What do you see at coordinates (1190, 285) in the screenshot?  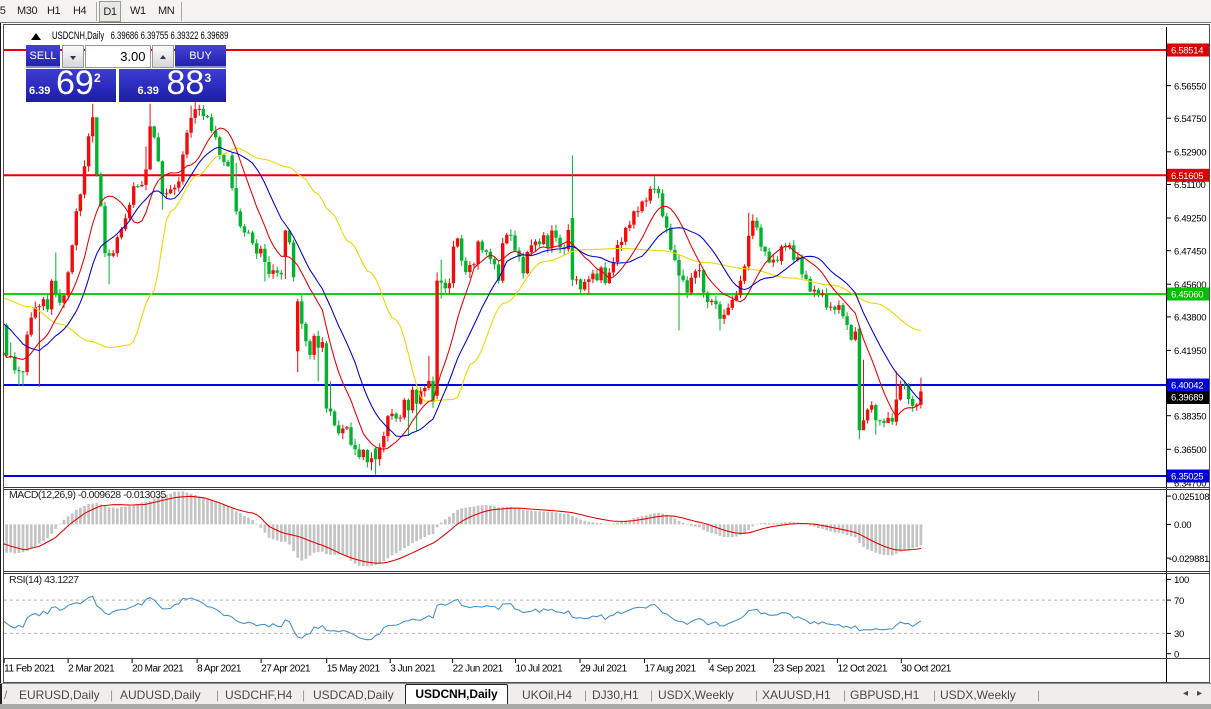 I see `svg-text: 6.45600` at bounding box center [1190, 285].